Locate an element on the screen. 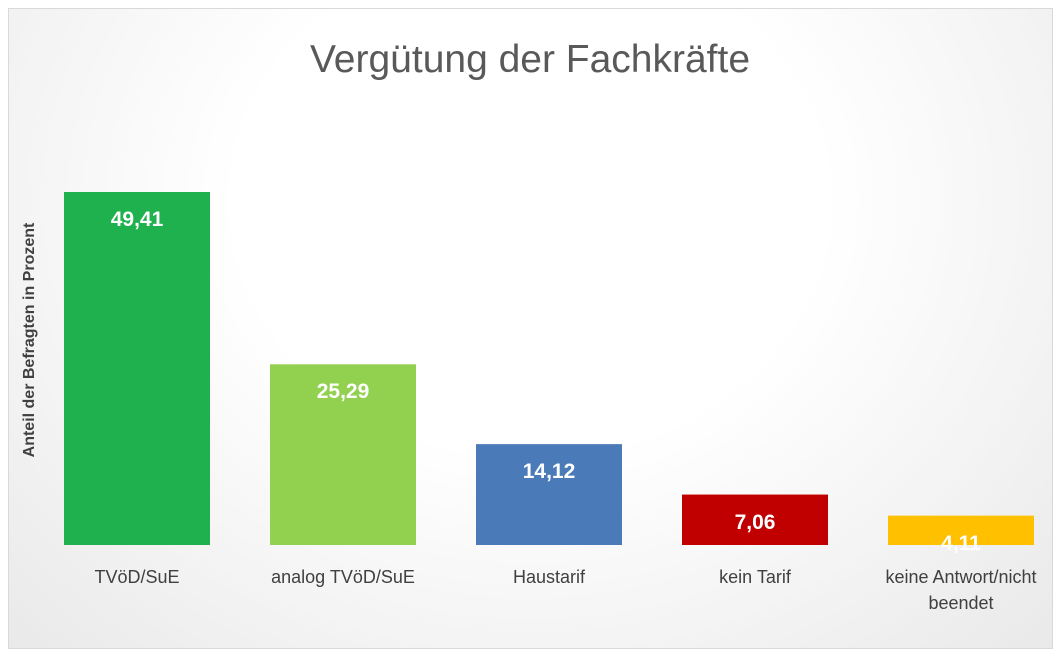 Image resolution: width=1060 pixels, height=655 pixels. x-tick-label: kein Tarif is located at coordinates (755, 577).